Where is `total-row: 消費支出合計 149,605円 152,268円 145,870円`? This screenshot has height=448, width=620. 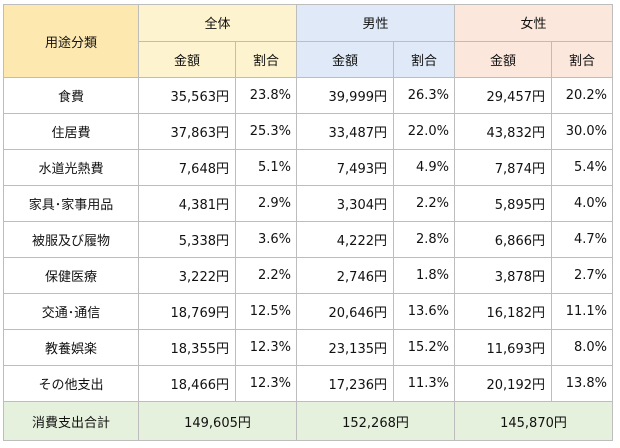 total-row: 消費支出合計 149,605円 152,268円 145,870円 is located at coordinates (308, 421).